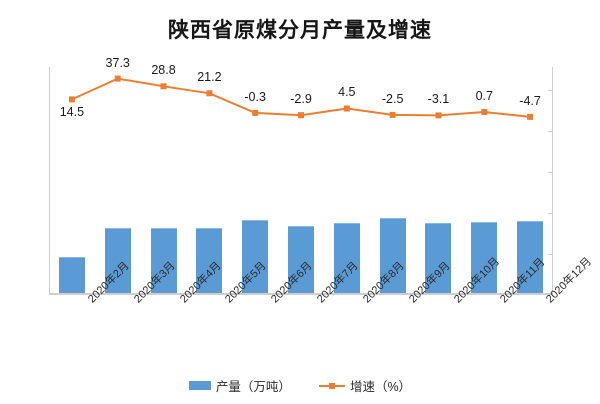  I want to click on right-axis-line, so click(552, 181).